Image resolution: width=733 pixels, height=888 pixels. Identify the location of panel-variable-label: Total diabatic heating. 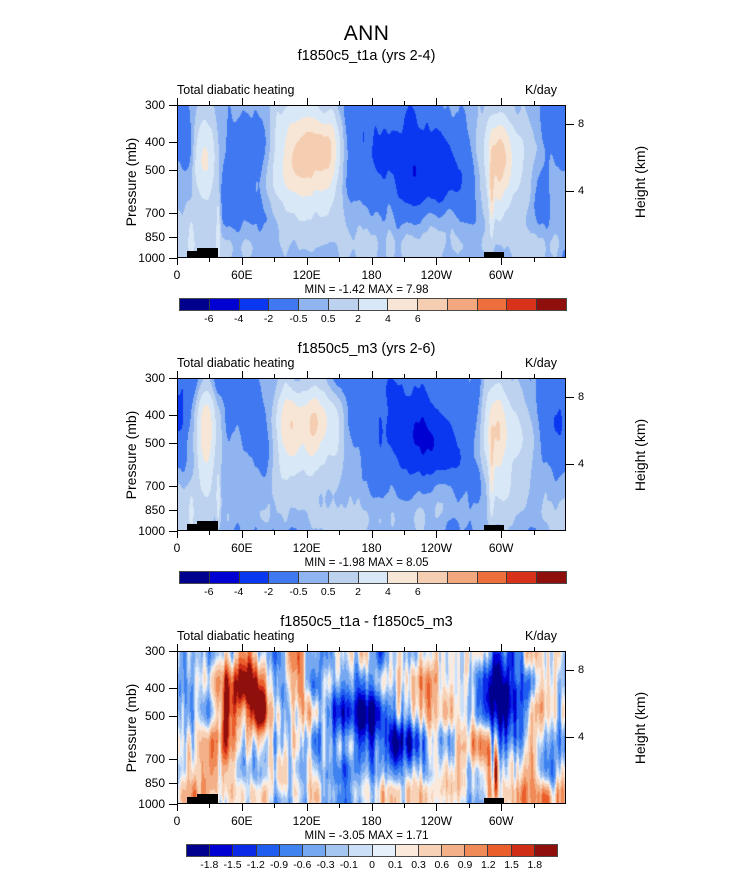
(236, 90).